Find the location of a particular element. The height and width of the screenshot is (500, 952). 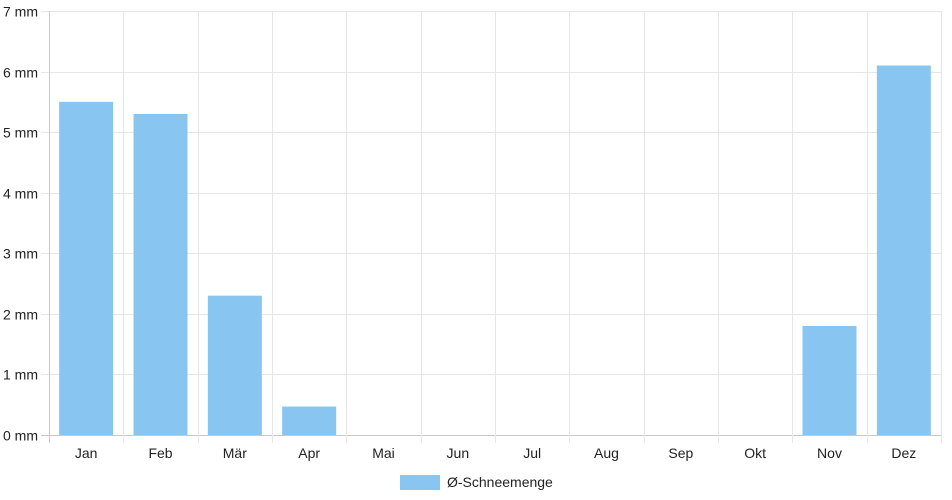

legend-swatch is located at coordinates (420, 482).